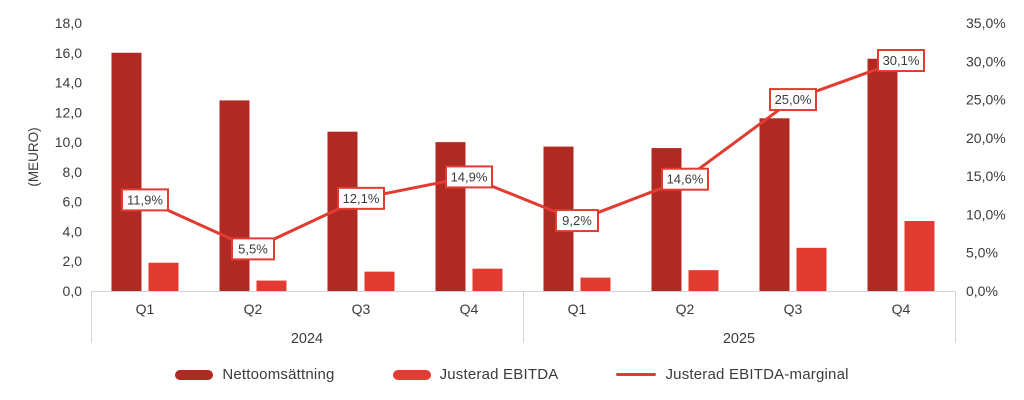  What do you see at coordinates (982, 253) in the screenshot?
I see `right-axis-tick-label: 5,0%` at bounding box center [982, 253].